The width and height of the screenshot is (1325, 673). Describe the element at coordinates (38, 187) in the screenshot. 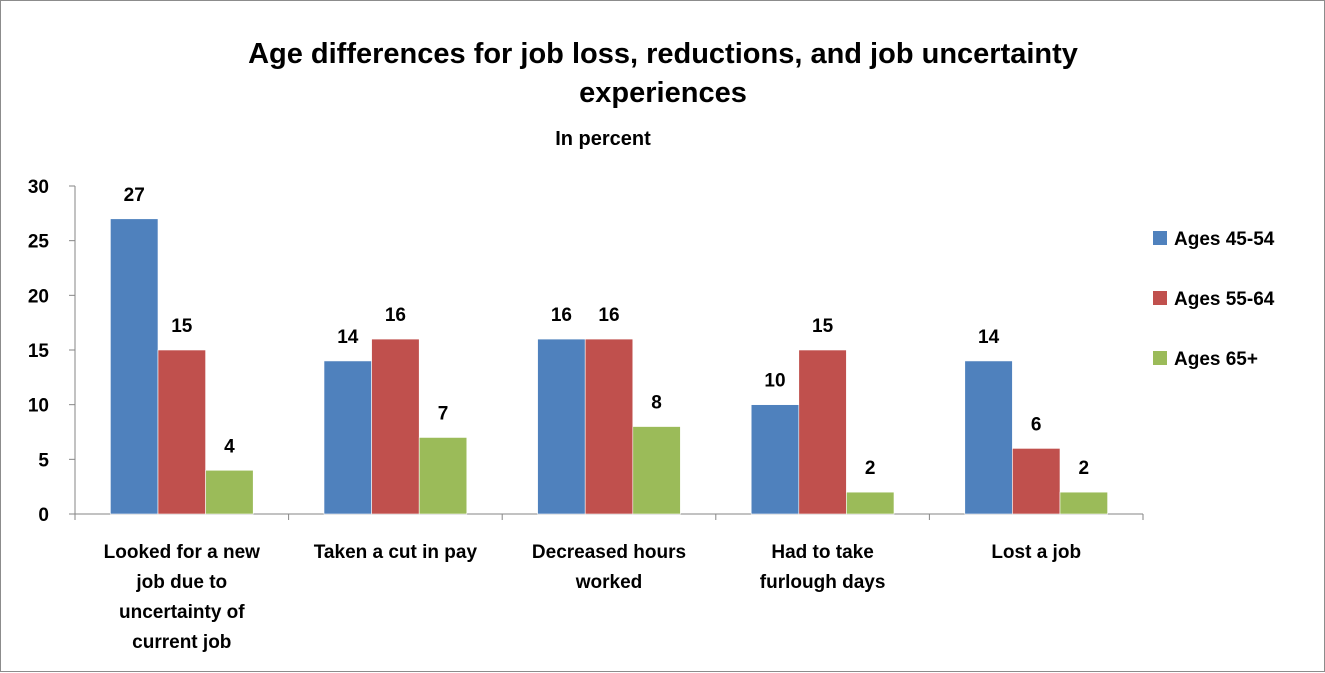

I see `y-tick-label: 30` at that location.